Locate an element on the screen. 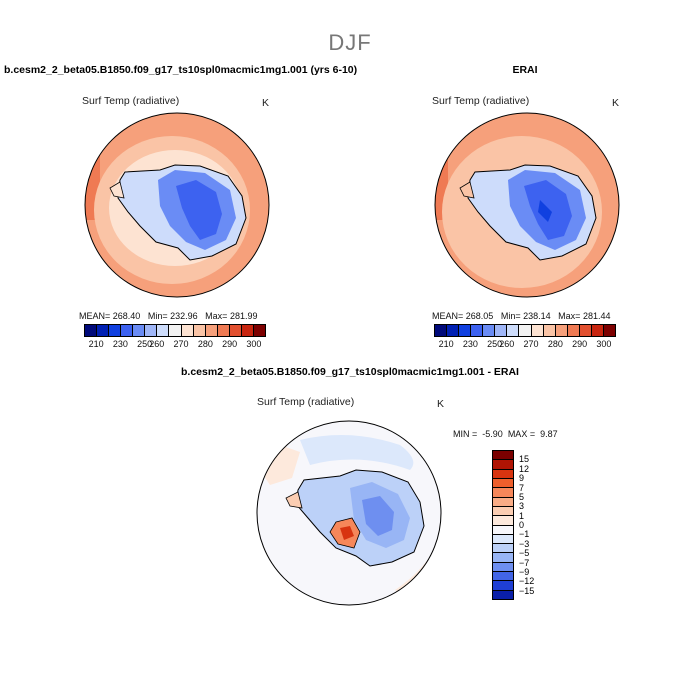 This screenshot has height=700, width=700. diff-colorbar-tick-label: −9 is located at coordinates (524, 571).